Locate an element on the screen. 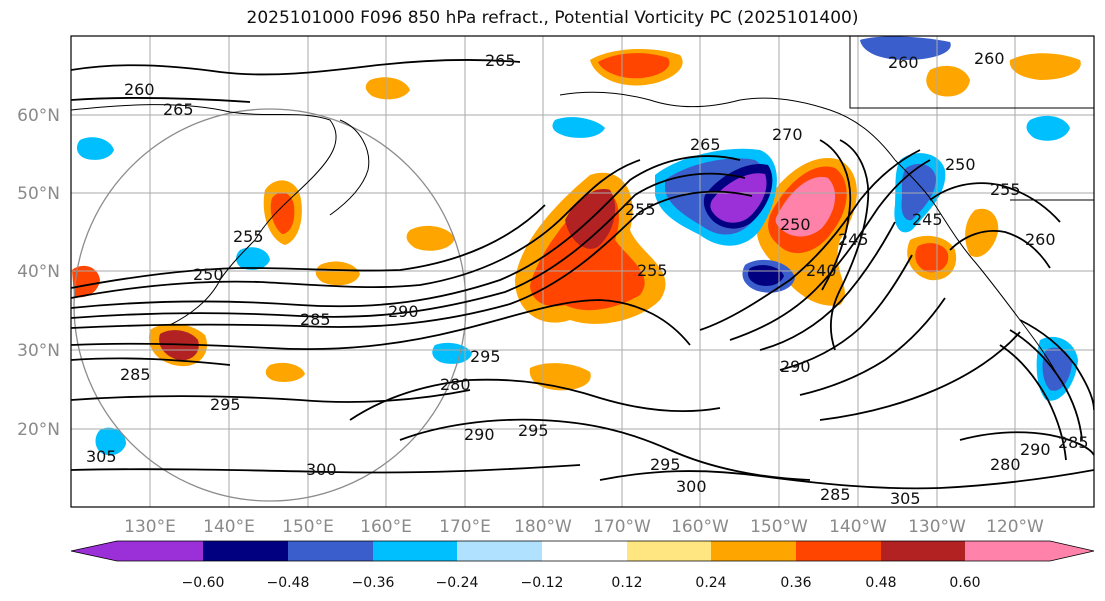  lon-label: 170°W is located at coordinates (622, 527).